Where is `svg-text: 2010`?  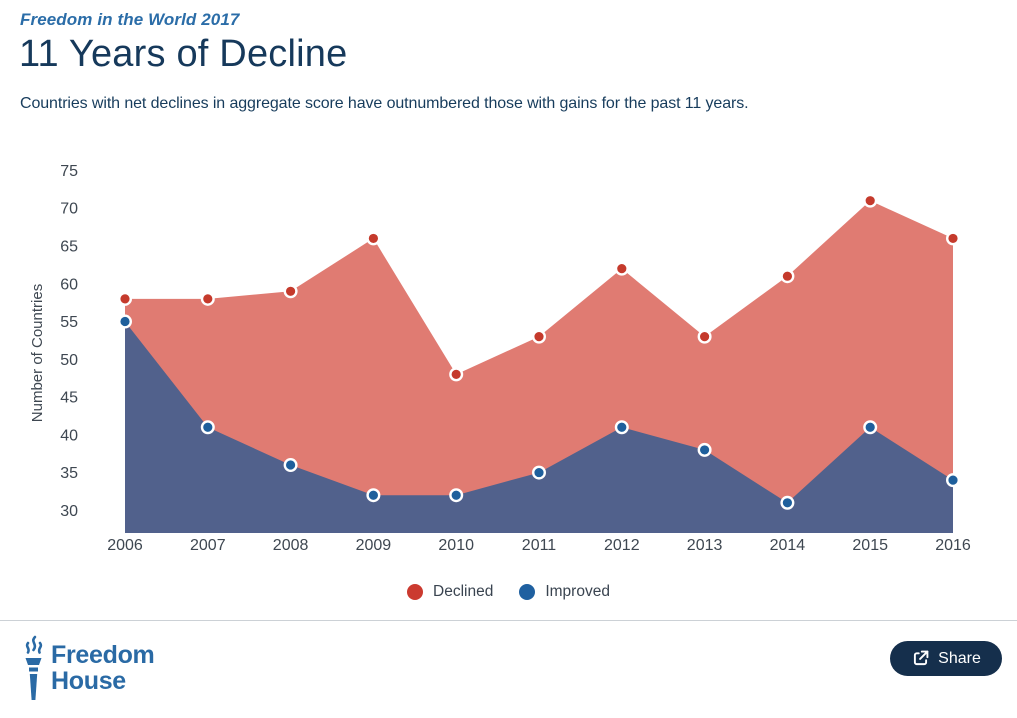
svg-text: 2010 is located at coordinates (456, 545).